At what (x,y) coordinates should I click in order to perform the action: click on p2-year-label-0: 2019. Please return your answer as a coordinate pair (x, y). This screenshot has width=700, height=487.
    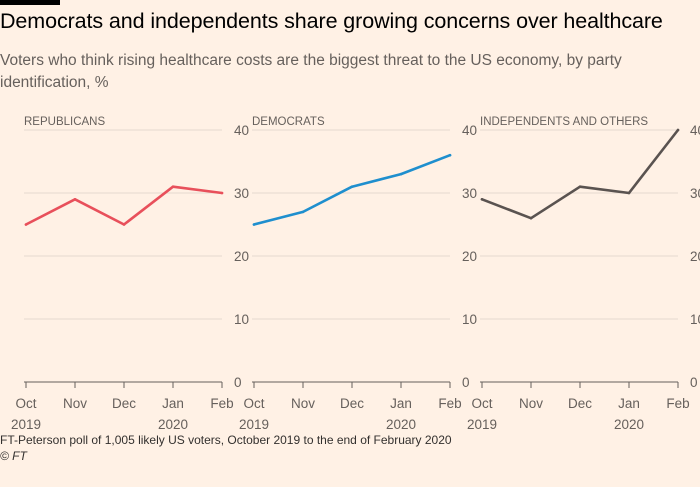
    Looking at the image, I should click on (482, 423).